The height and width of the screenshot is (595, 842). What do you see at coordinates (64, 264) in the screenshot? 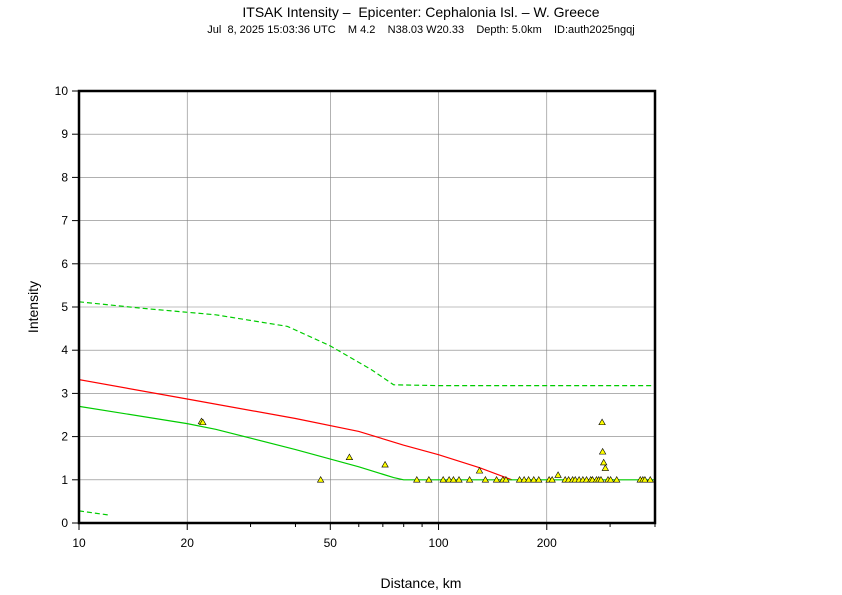
I see `y-tick-label: 6` at bounding box center [64, 264].